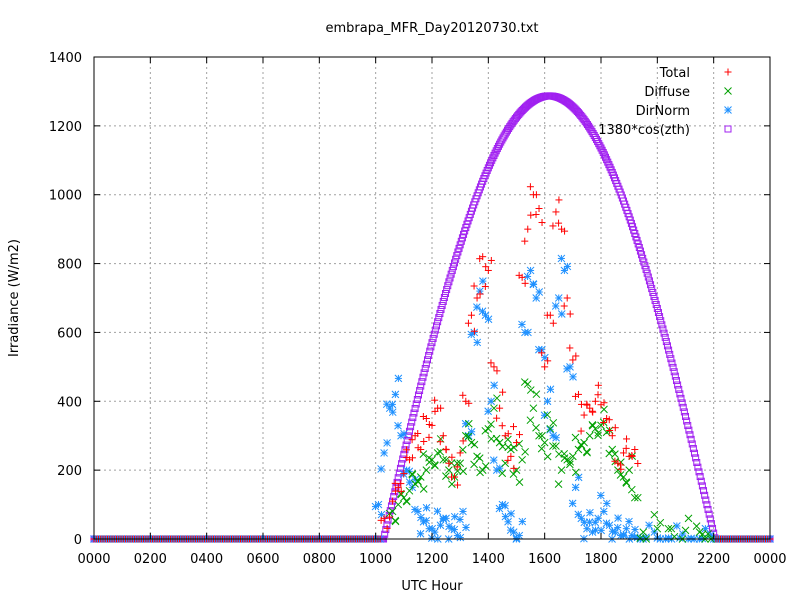  I want to click on series-diffuse, so click(550, 460).